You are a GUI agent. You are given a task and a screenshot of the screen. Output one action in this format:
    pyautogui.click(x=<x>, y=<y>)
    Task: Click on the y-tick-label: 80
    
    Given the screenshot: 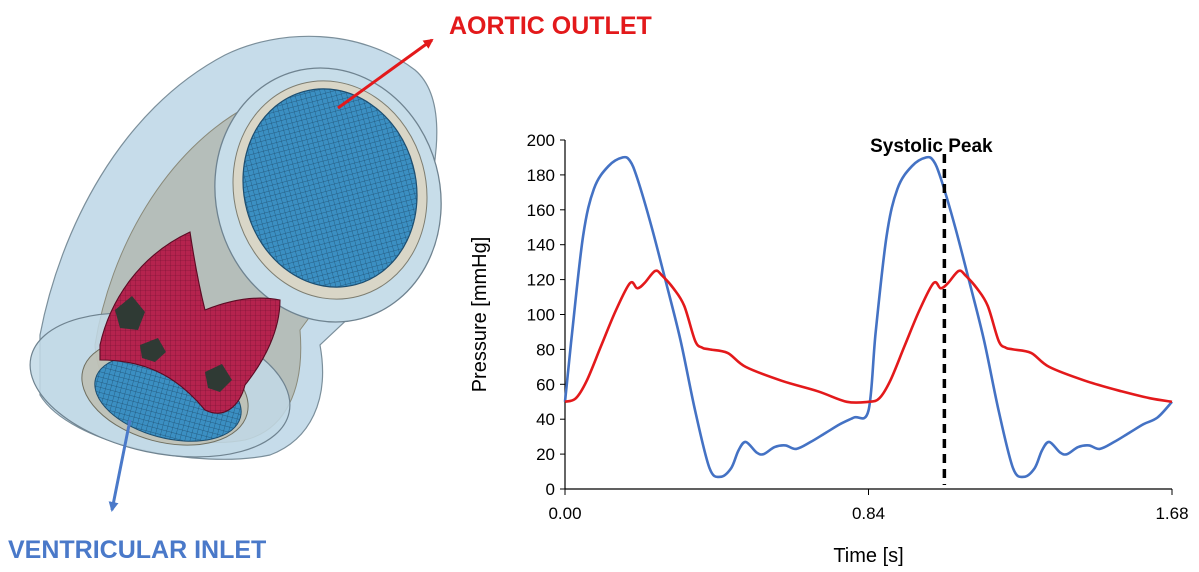 What is the action you would take?
    pyautogui.click(x=545, y=349)
    